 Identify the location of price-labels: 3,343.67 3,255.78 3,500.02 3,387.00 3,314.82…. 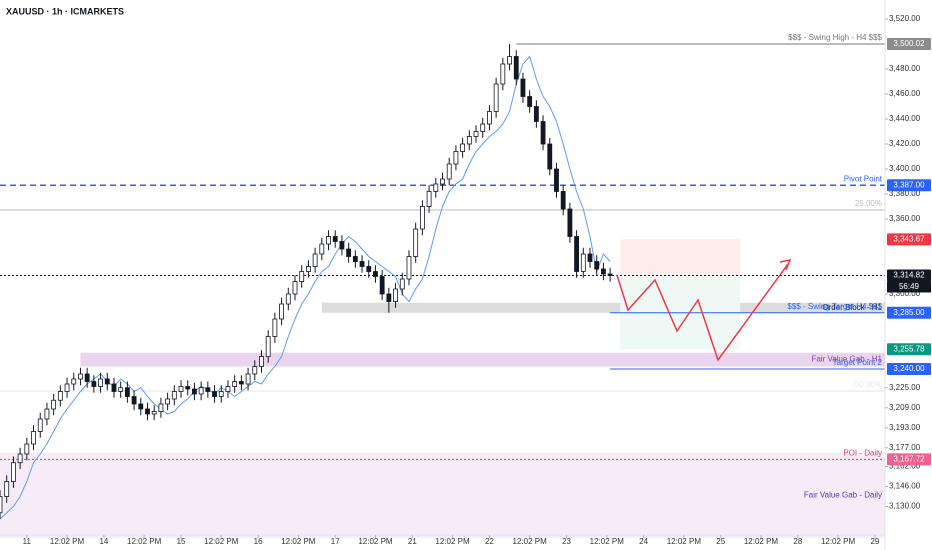
(909, 251).